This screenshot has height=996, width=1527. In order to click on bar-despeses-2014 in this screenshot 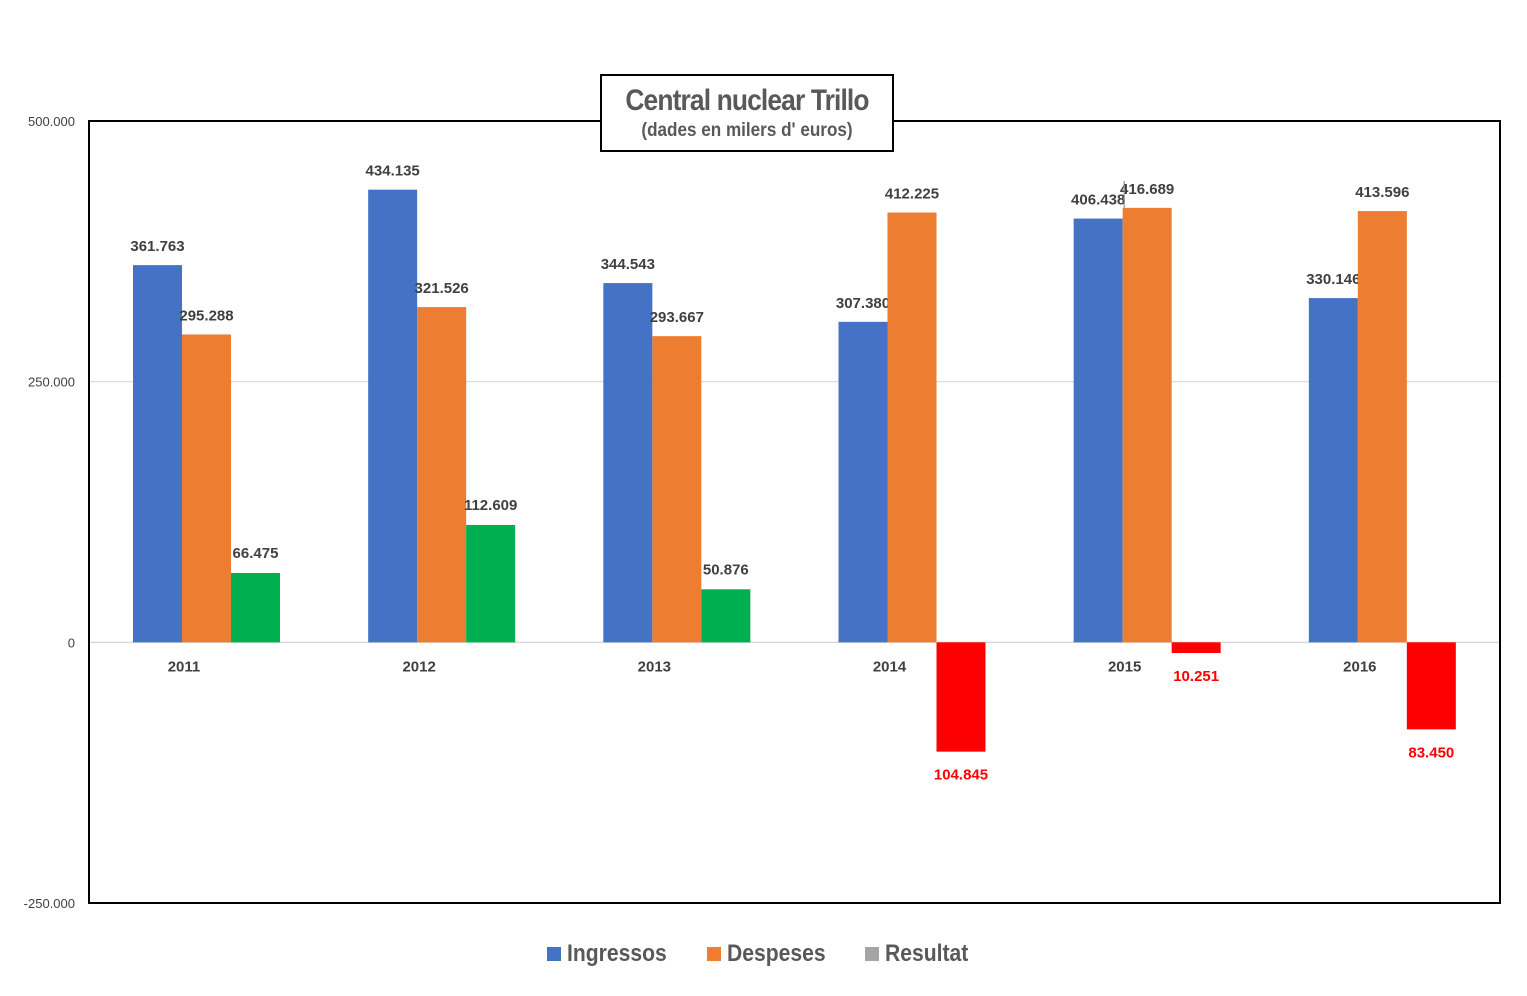, I will do `click(912, 427)`.